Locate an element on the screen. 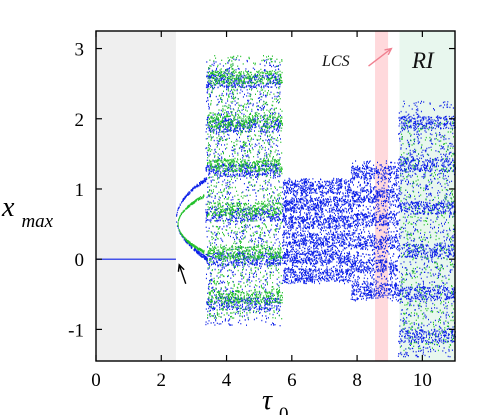 This screenshot has height=415, width=498. x-tick-label-0: 0 is located at coordinates (96, 380).